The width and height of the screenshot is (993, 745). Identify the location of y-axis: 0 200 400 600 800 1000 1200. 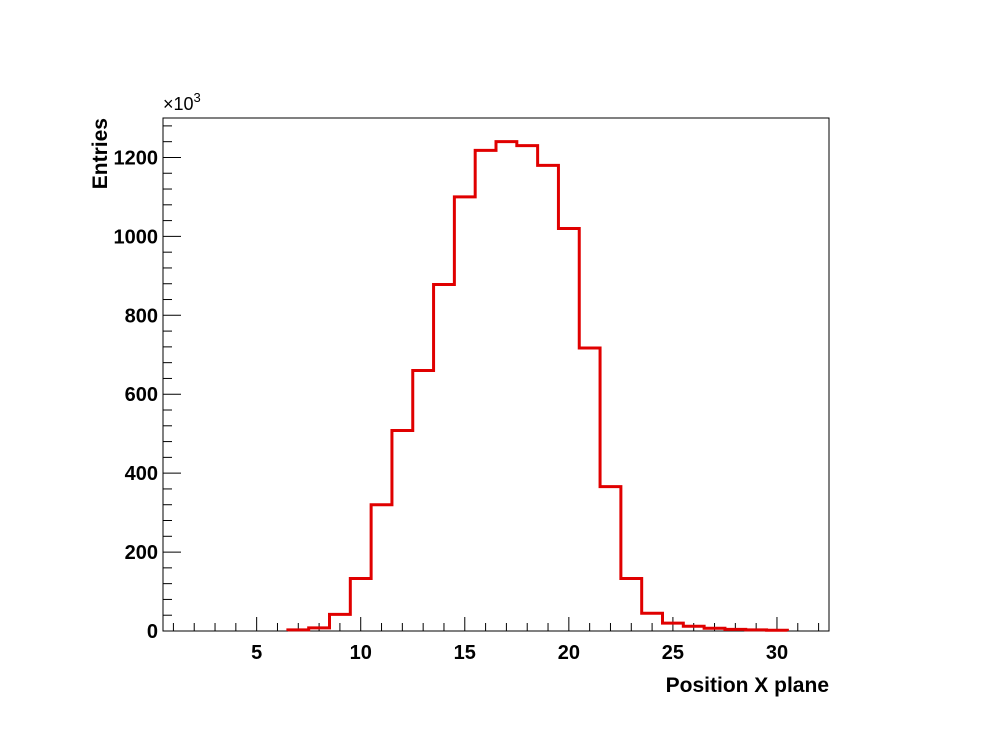
(147, 384).